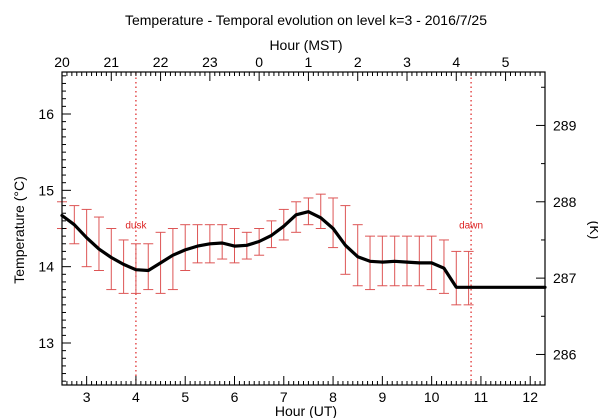 The width and height of the screenshot is (598, 418). Describe the element at coordinates (19, 230) in the screenshot. I see `y-axis-label: Temperature (°C)` at that location.